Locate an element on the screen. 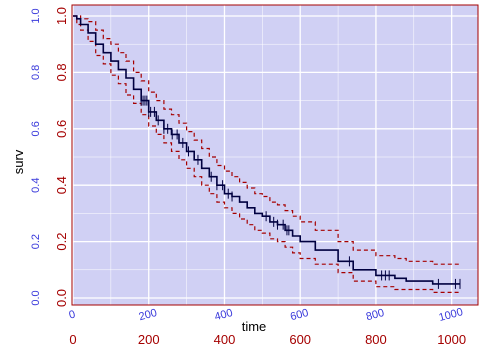 The width and height of the screenshot is (489, 350). y-tick-label-inner: 0.8 is located at coordinates (36, 72).